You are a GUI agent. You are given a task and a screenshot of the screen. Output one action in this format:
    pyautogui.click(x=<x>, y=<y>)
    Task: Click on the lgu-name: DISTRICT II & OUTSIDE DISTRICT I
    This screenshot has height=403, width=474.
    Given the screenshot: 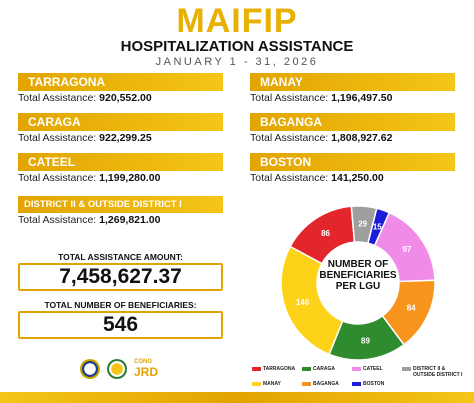 What is the action you would take?
    pyautogui.click(x=120, y=204)
    